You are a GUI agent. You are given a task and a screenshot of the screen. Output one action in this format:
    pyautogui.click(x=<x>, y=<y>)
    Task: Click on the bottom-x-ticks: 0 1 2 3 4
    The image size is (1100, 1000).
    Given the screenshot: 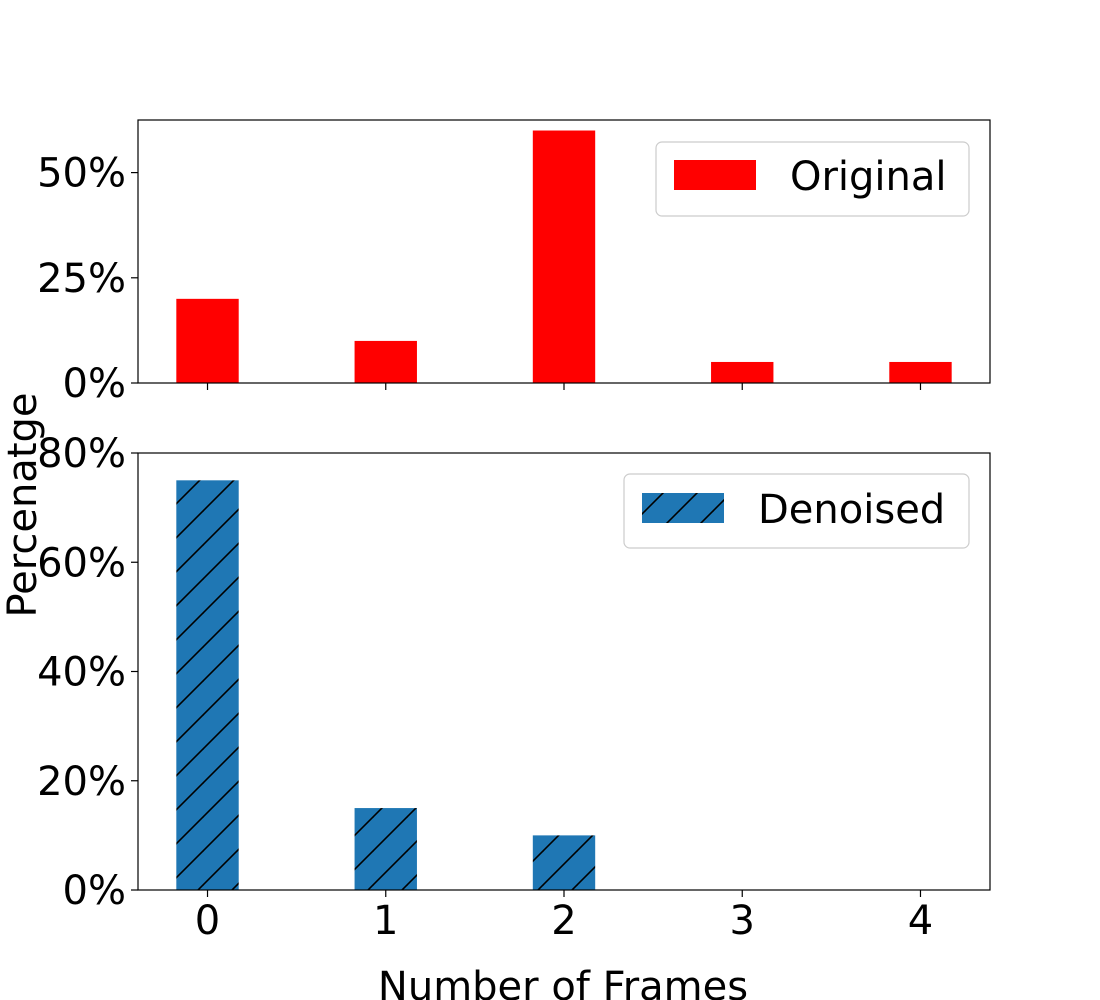 What is the action you would take?
    pyautogui.click(x=564, y=917)
    